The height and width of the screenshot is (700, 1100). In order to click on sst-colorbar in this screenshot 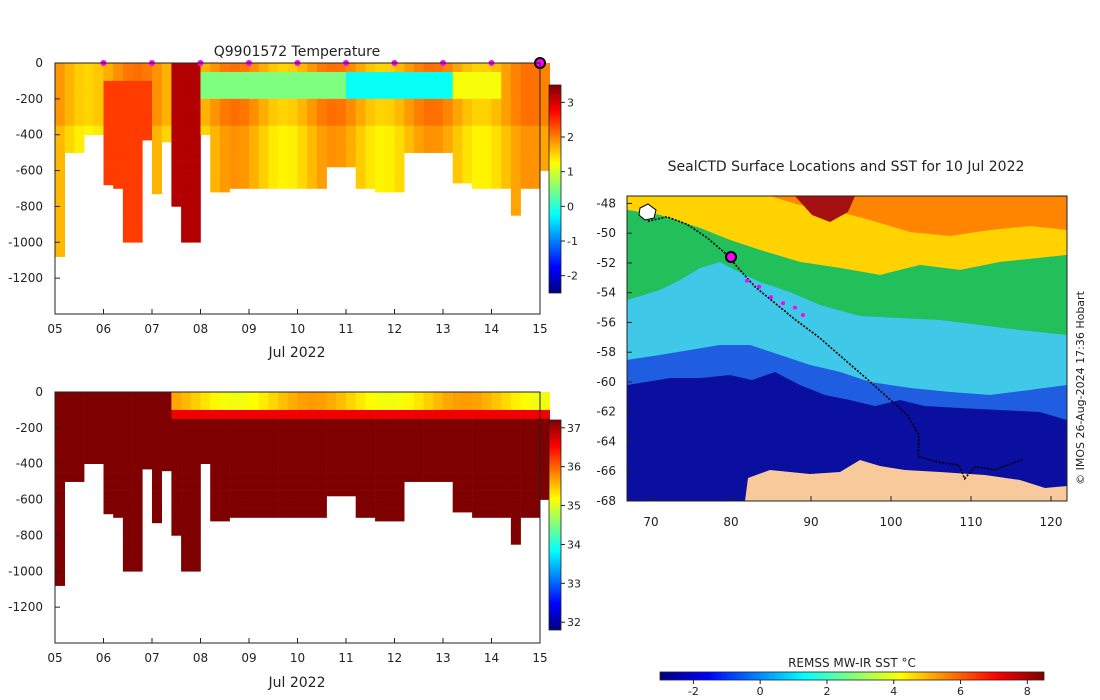, I will do `click(852, 676)`.